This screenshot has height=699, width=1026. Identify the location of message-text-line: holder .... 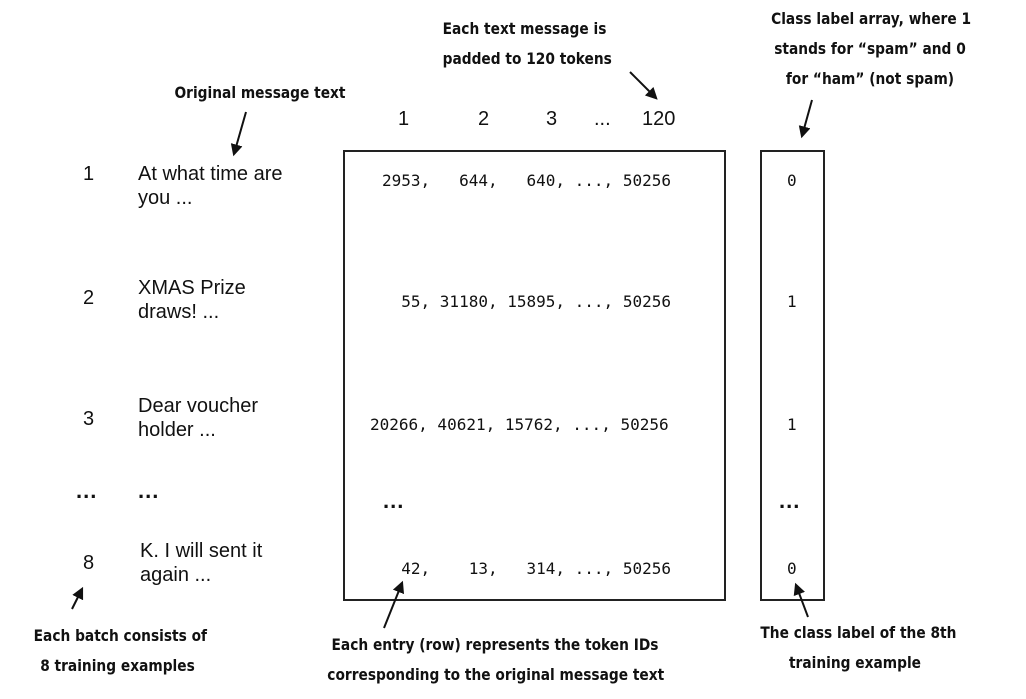
(177, 430).